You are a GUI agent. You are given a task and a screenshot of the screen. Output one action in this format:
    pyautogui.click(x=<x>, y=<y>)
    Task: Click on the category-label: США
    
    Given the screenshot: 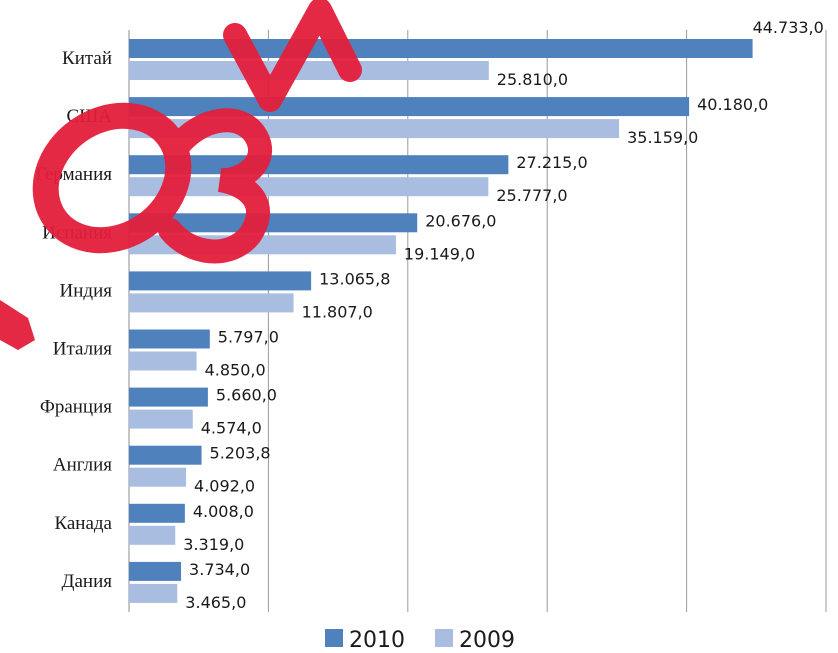 What is the action you would take?
    pyautogui.click(x=89, y=116)
    